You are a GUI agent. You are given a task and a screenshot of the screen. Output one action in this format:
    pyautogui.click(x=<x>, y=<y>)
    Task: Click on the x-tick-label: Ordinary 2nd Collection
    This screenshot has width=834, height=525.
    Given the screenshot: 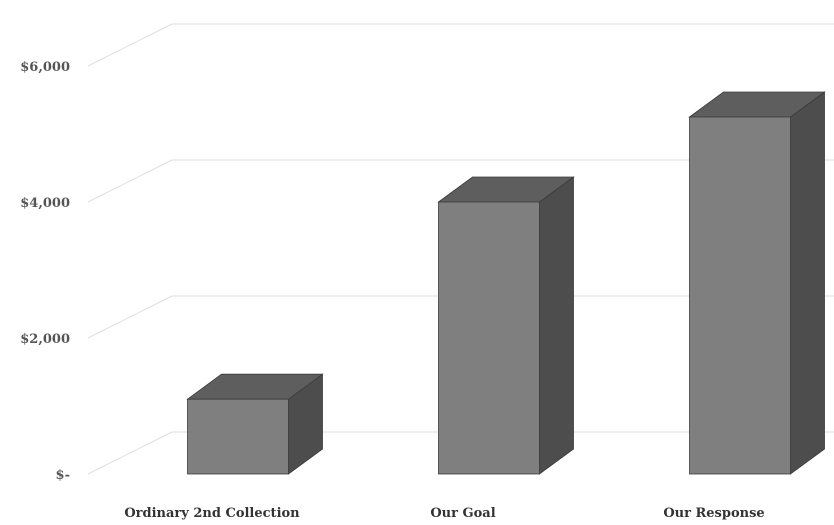 What is the action you would take?
    pyautogui.click(x=212, y=513)
    